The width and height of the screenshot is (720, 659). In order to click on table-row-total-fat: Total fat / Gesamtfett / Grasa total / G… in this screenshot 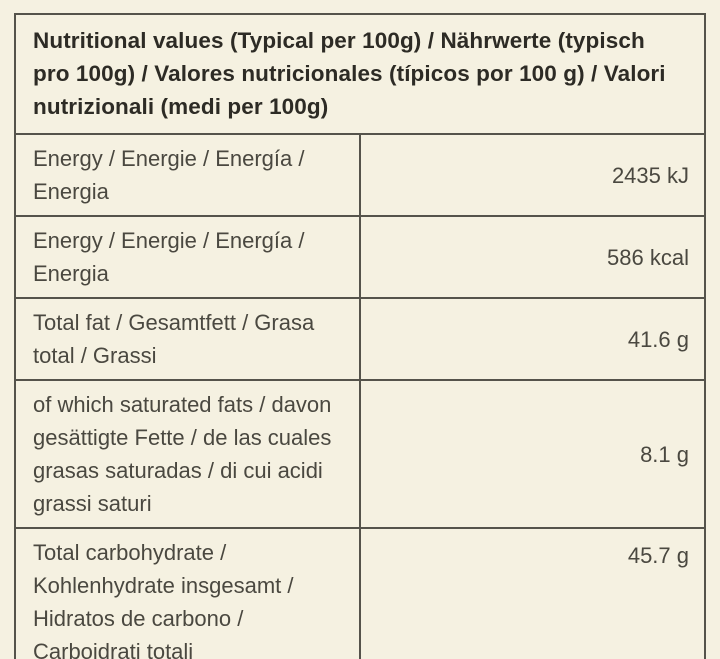, I will do `click(360, 339)`.